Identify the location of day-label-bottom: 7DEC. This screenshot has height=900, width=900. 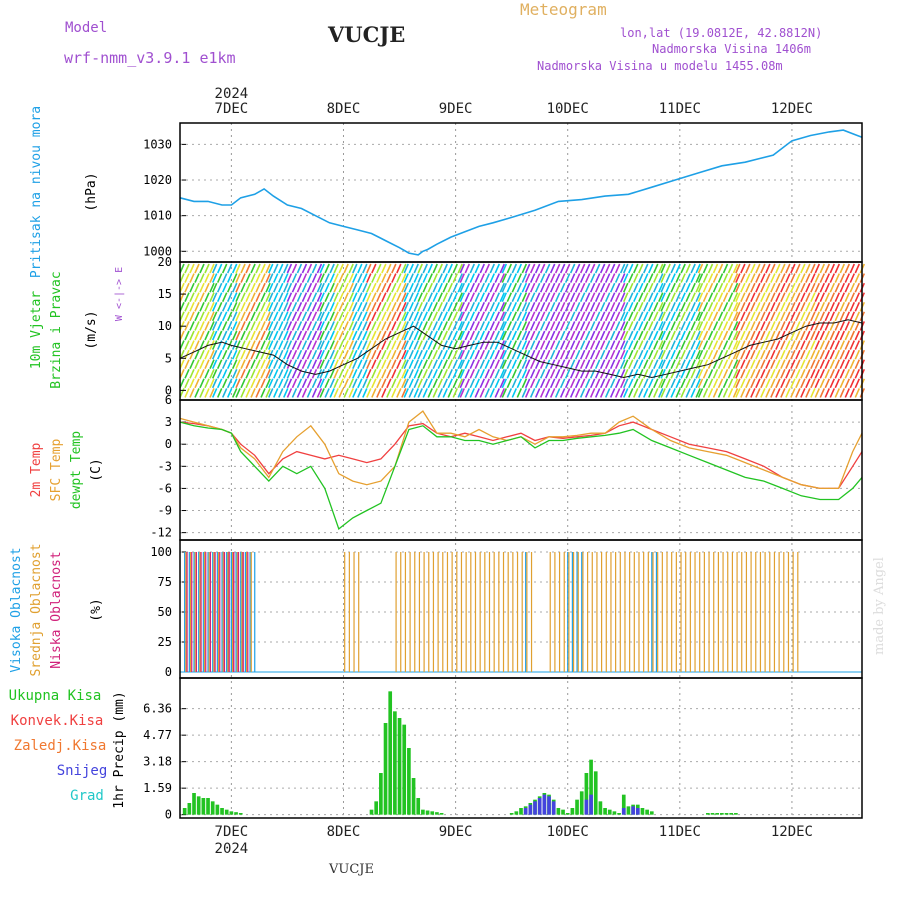
(232, 832).